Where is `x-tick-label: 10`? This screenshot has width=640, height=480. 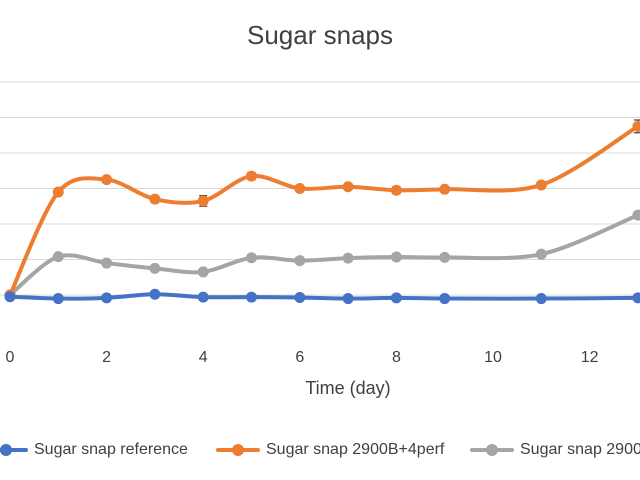
x-tick-label: 10 is located at coordinates (493, 357).